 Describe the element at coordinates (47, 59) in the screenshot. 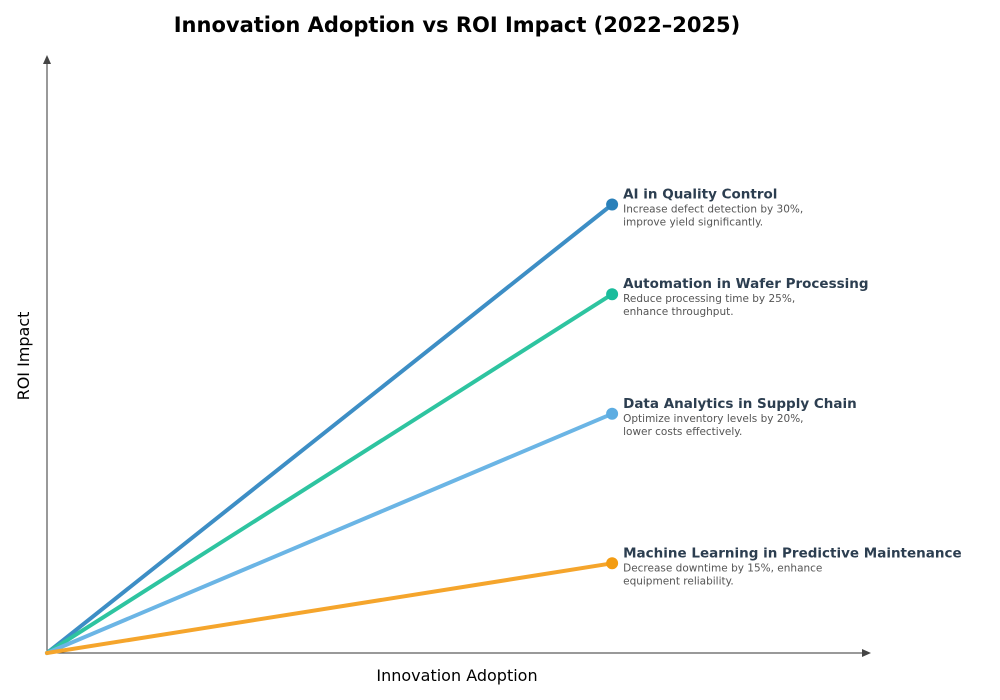

I see `y-axis-arrow` at that location.